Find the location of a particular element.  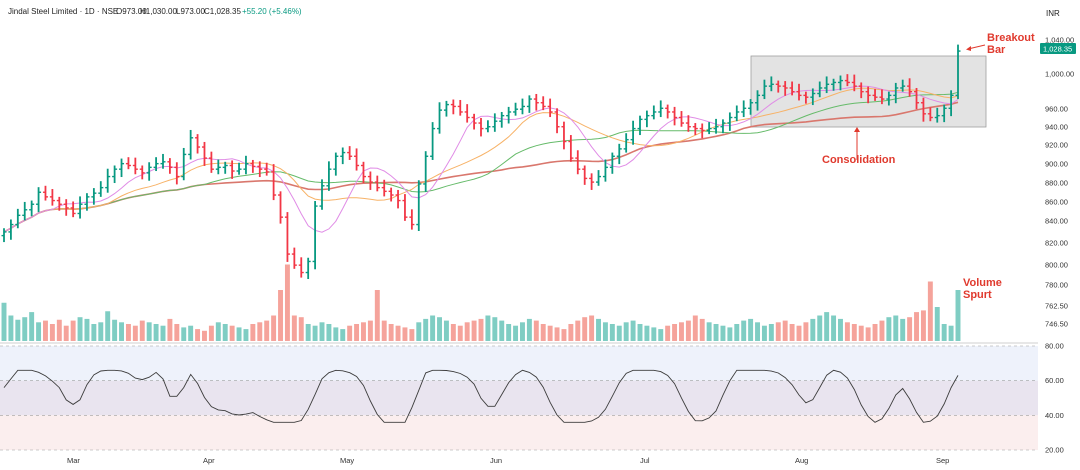

time-tick-label: Sep is located at coordinates (942, 460).